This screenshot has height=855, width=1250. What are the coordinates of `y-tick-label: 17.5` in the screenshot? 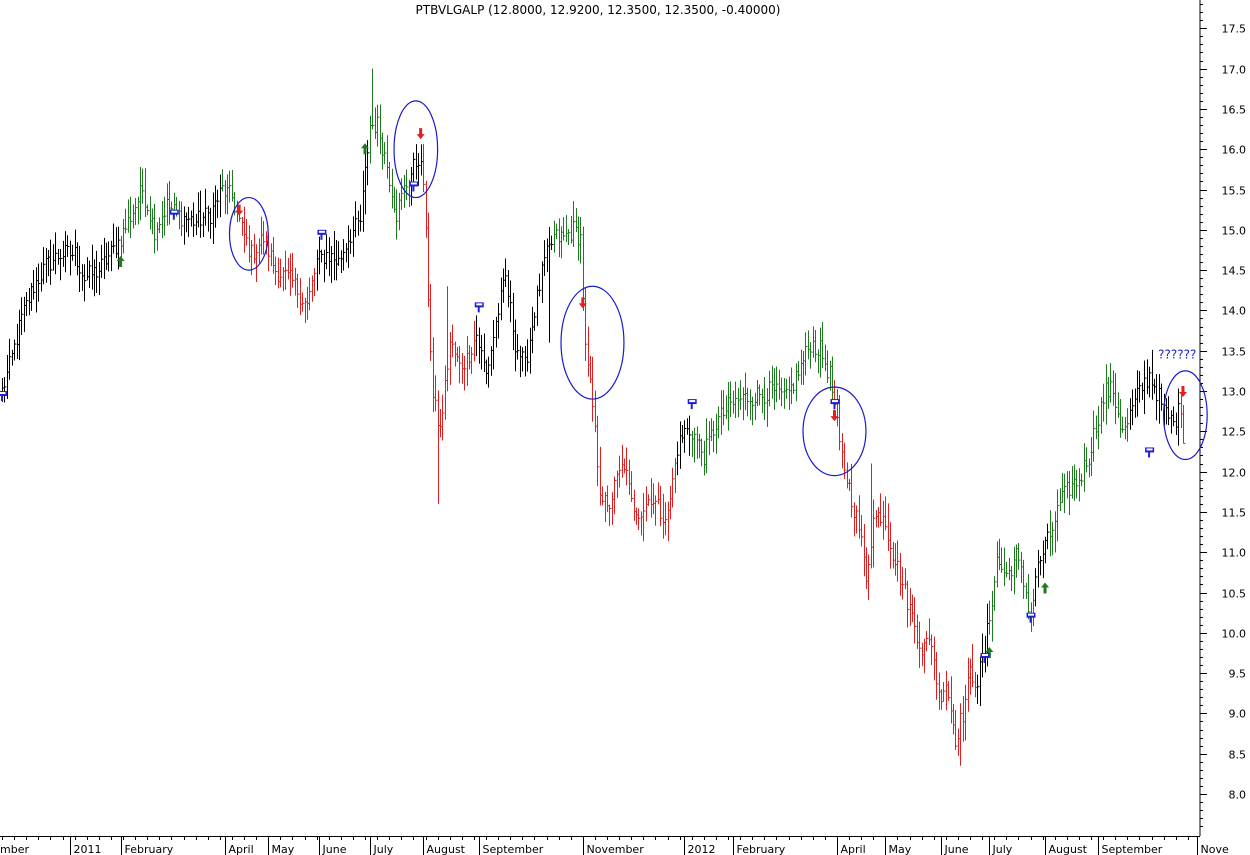 It's located at (1234, 29).